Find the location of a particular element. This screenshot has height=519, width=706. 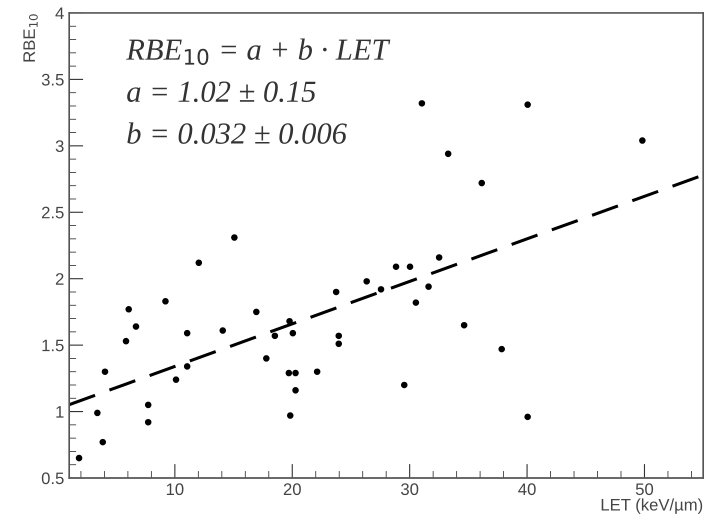

y-tick-label: 3 is located at coordinates (60, 146).